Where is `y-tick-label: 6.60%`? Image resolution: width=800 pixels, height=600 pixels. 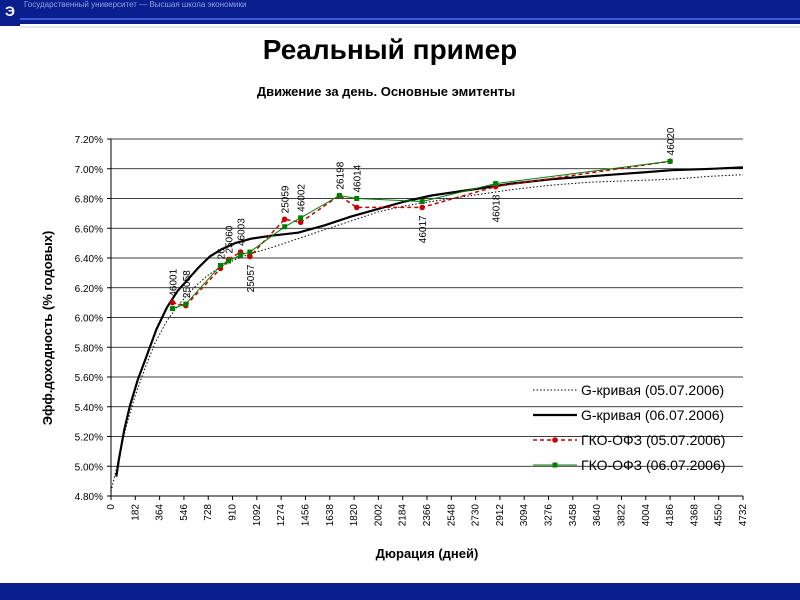
y-tick-label: 6.60% is located at coordinates (89, 229).